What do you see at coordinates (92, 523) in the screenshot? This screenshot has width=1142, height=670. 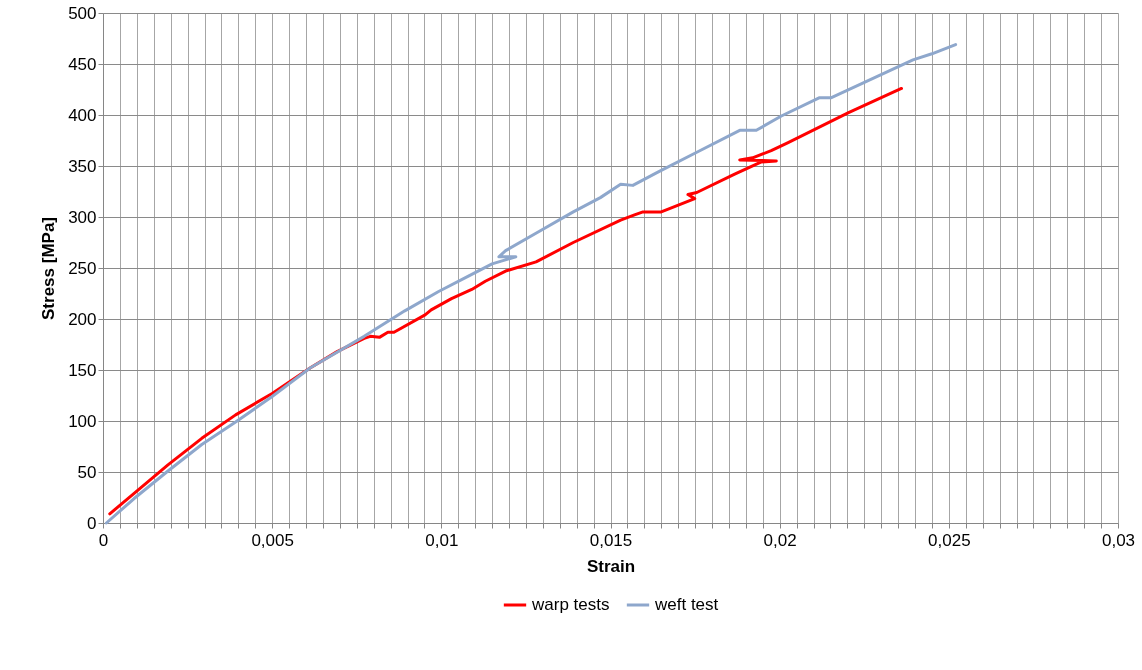 I see `y-tick-label: 0` at bounding box center [92, 523].